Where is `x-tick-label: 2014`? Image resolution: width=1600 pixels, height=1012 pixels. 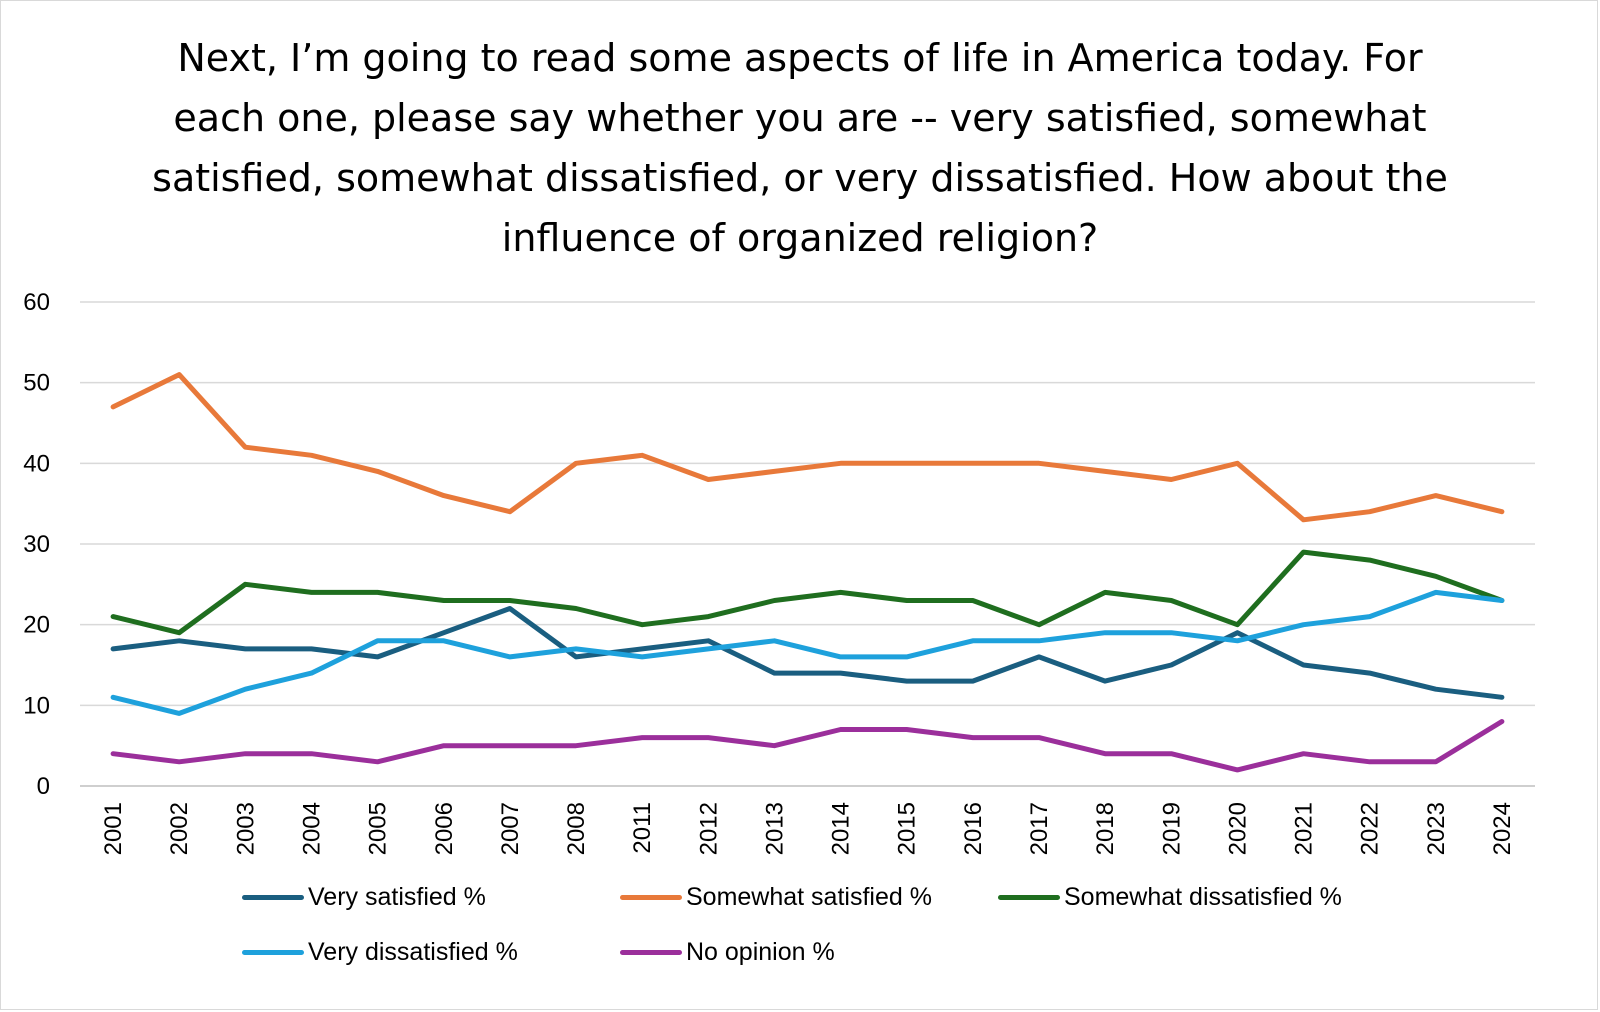 x-tick-label: 2014 is located at coordinates (841, 828).